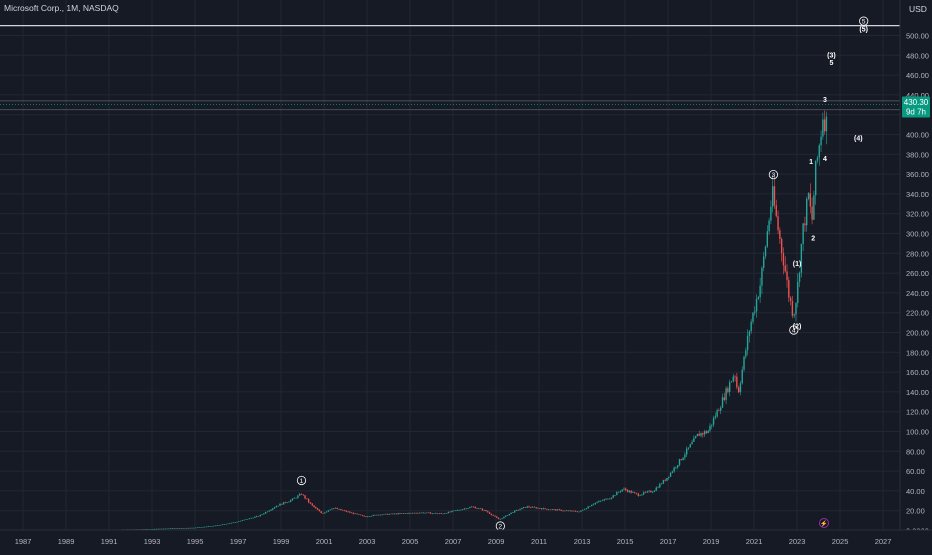 The width and height of the screenshot is (932, 555). I want to click on currency-label: USD, so click(918, 9).